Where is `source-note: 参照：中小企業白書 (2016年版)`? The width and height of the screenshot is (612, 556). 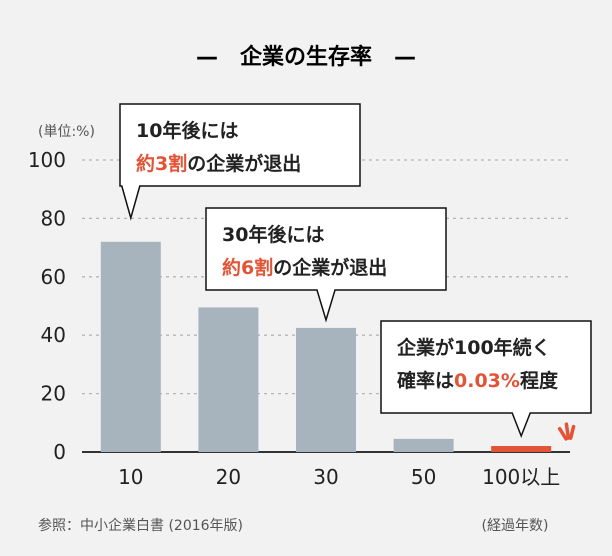
source-note: 参照：中小企業白書 (2016年版) is located at coordinates (140, 525).